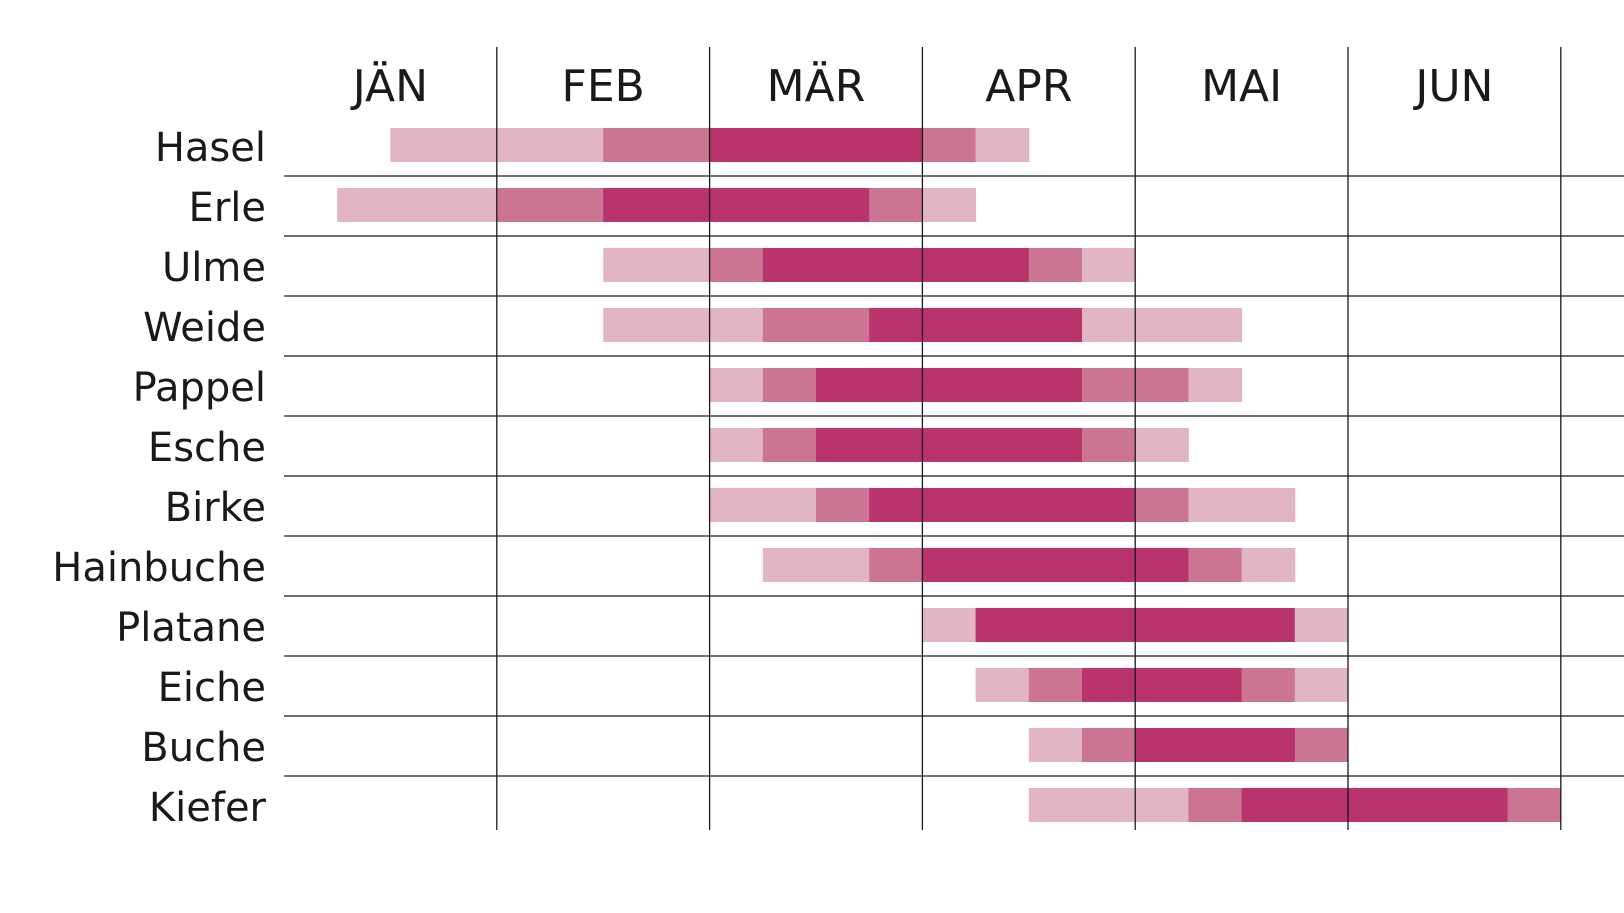 The height and width of the screenshot is (913, 1624). I want to click on row-hainbuche-bars, so click(1029, 565).